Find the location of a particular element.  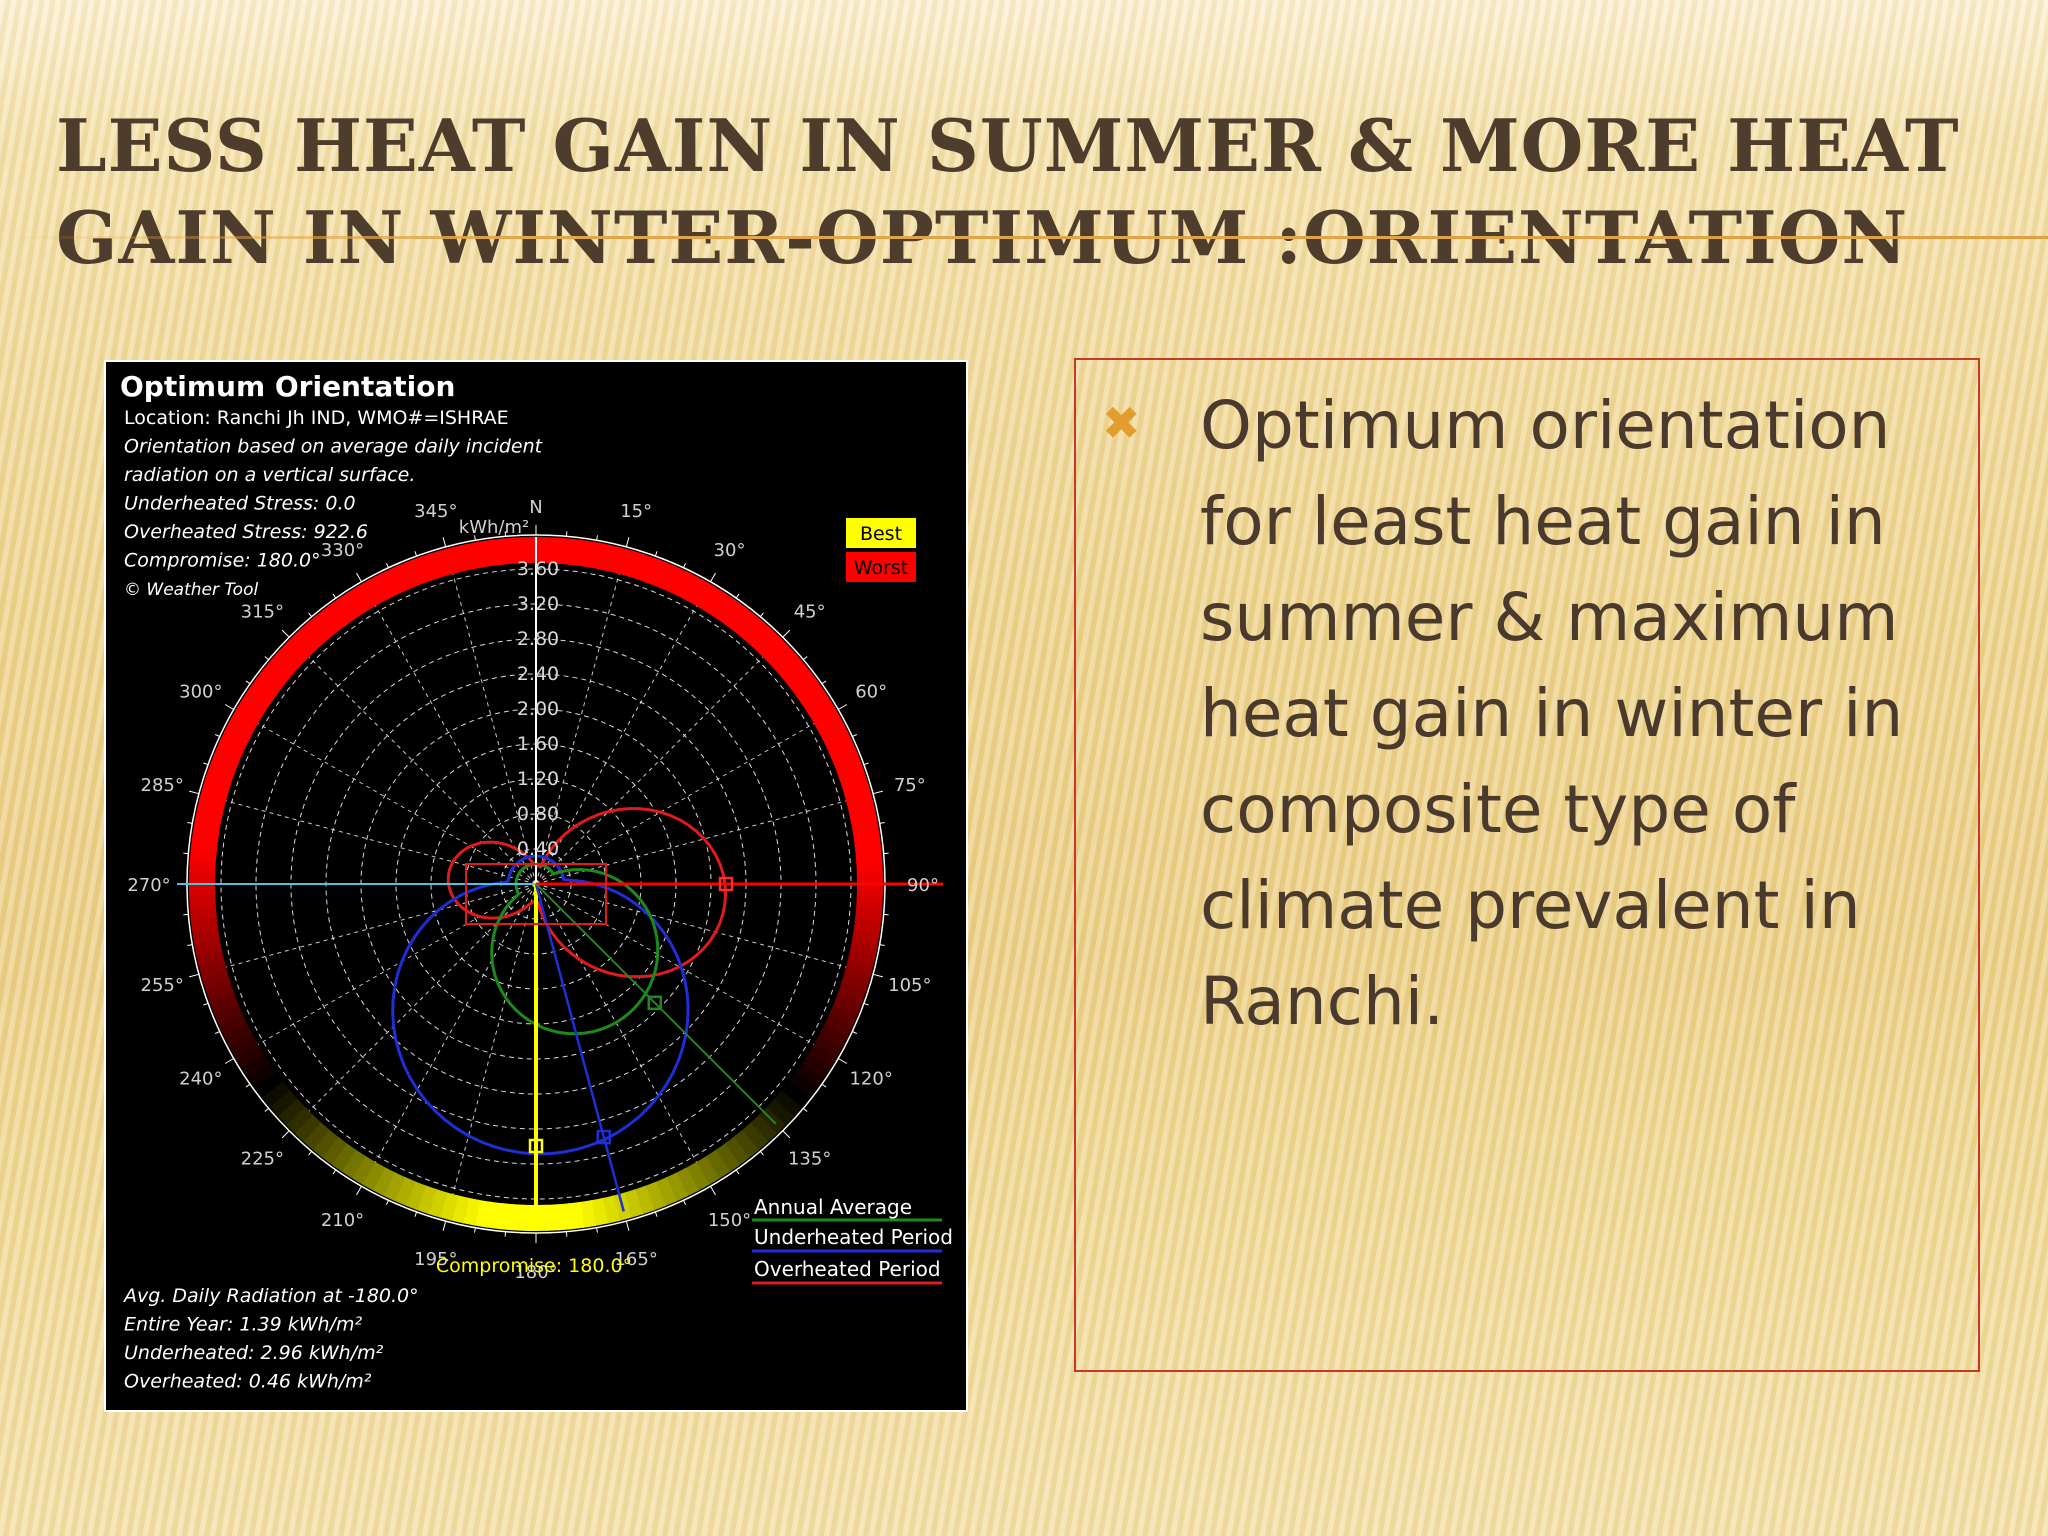

angle-label: 45° is located at coordinates (810, 611).